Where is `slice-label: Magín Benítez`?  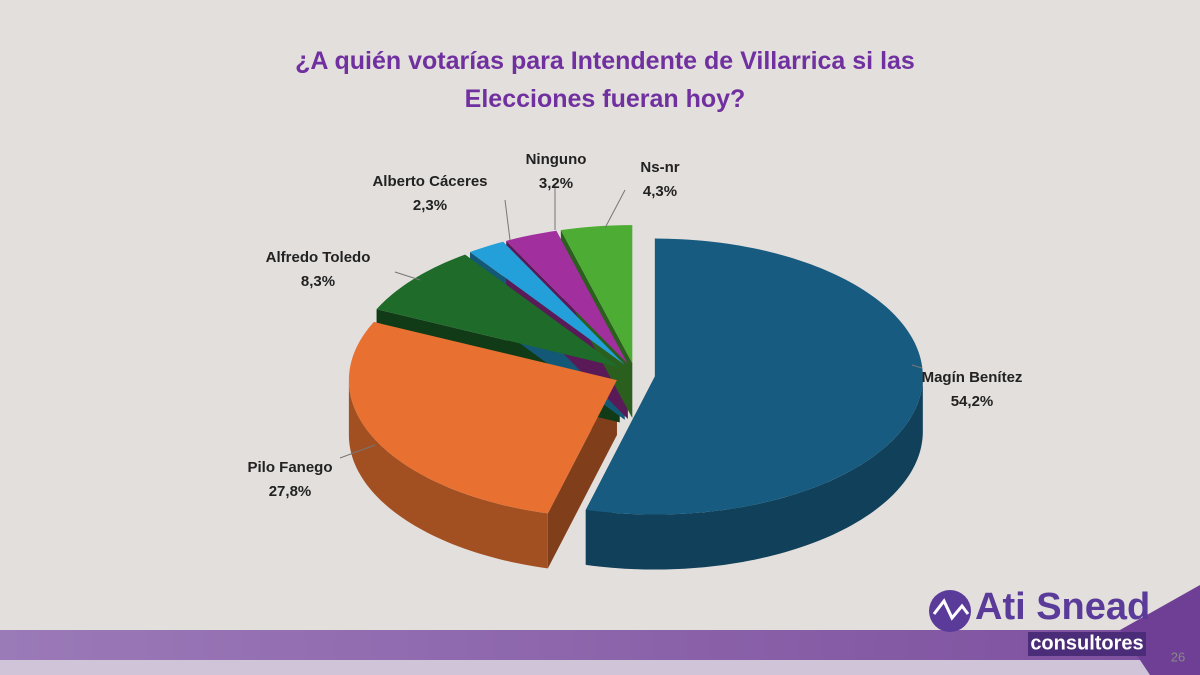 slice-label: Magín Benítez is located at coordinates (972, 377).